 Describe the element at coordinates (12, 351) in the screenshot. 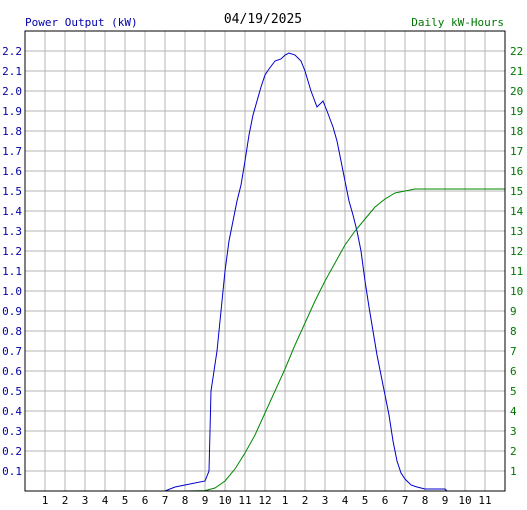

I see `y-left-tick-label: 0.7` at that location.